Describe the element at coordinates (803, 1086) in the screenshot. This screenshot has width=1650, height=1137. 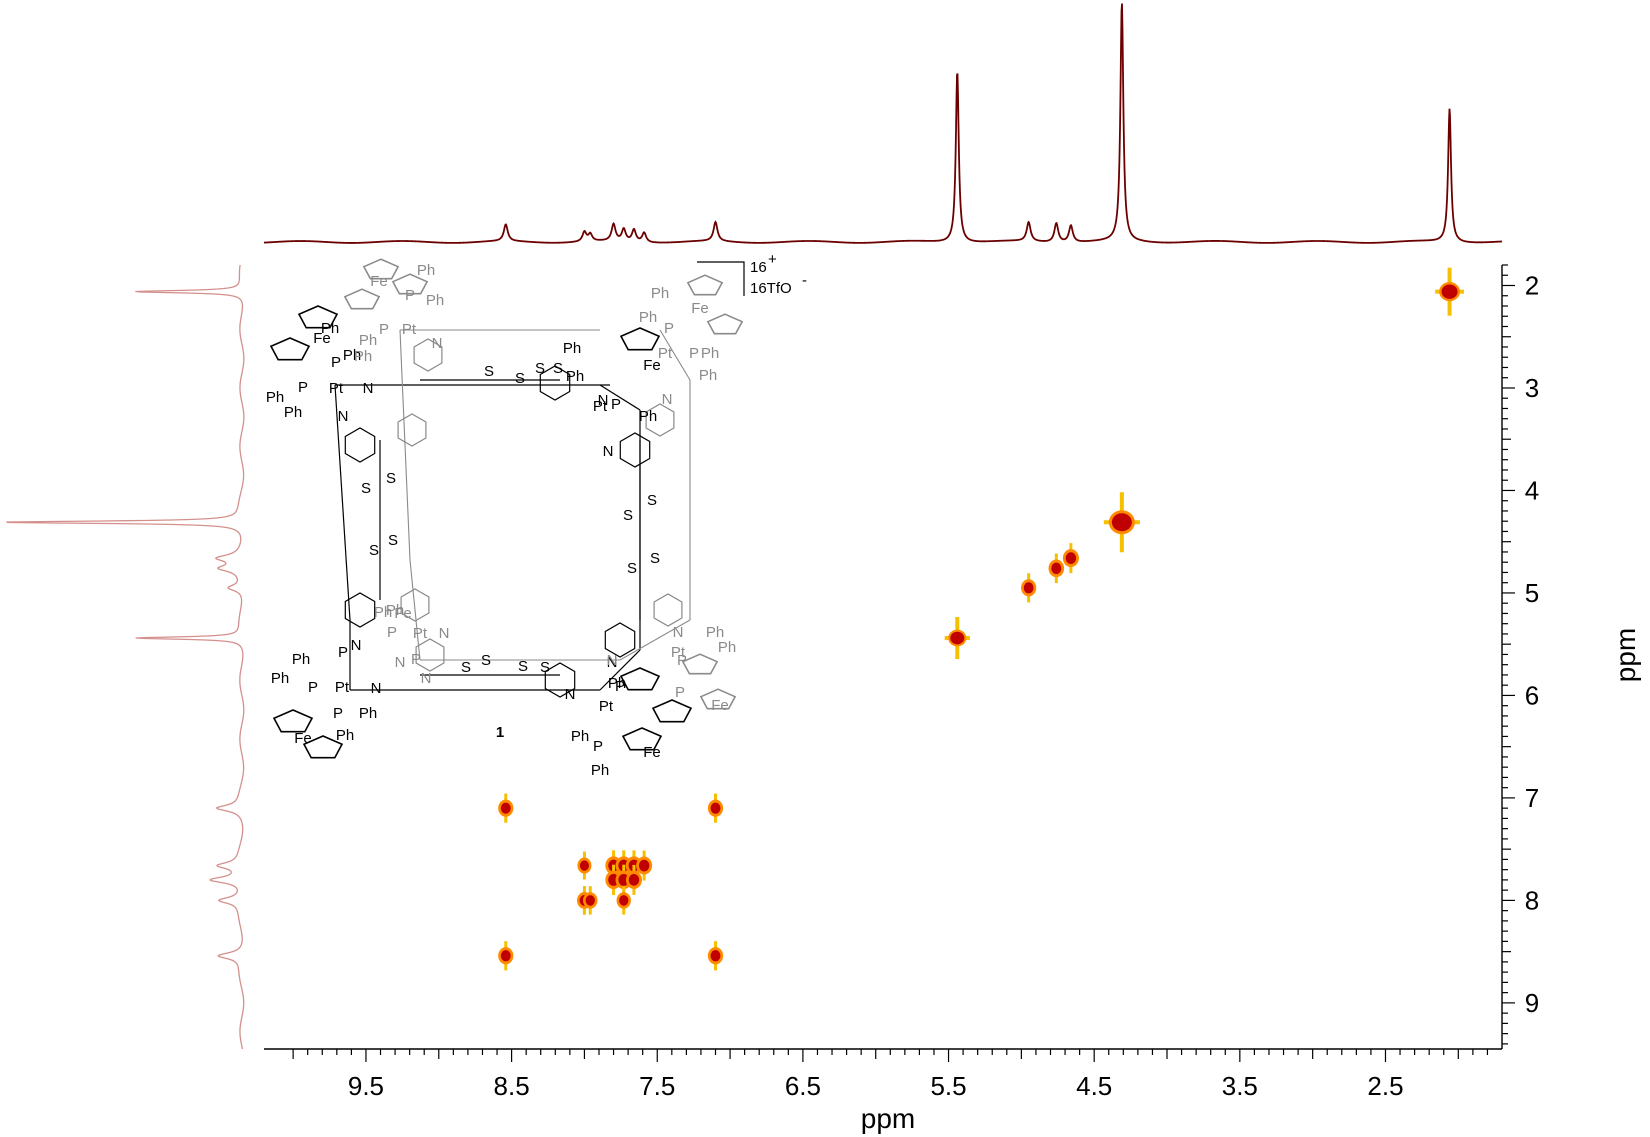
I see `x-tick-label: 6.5` at that location.